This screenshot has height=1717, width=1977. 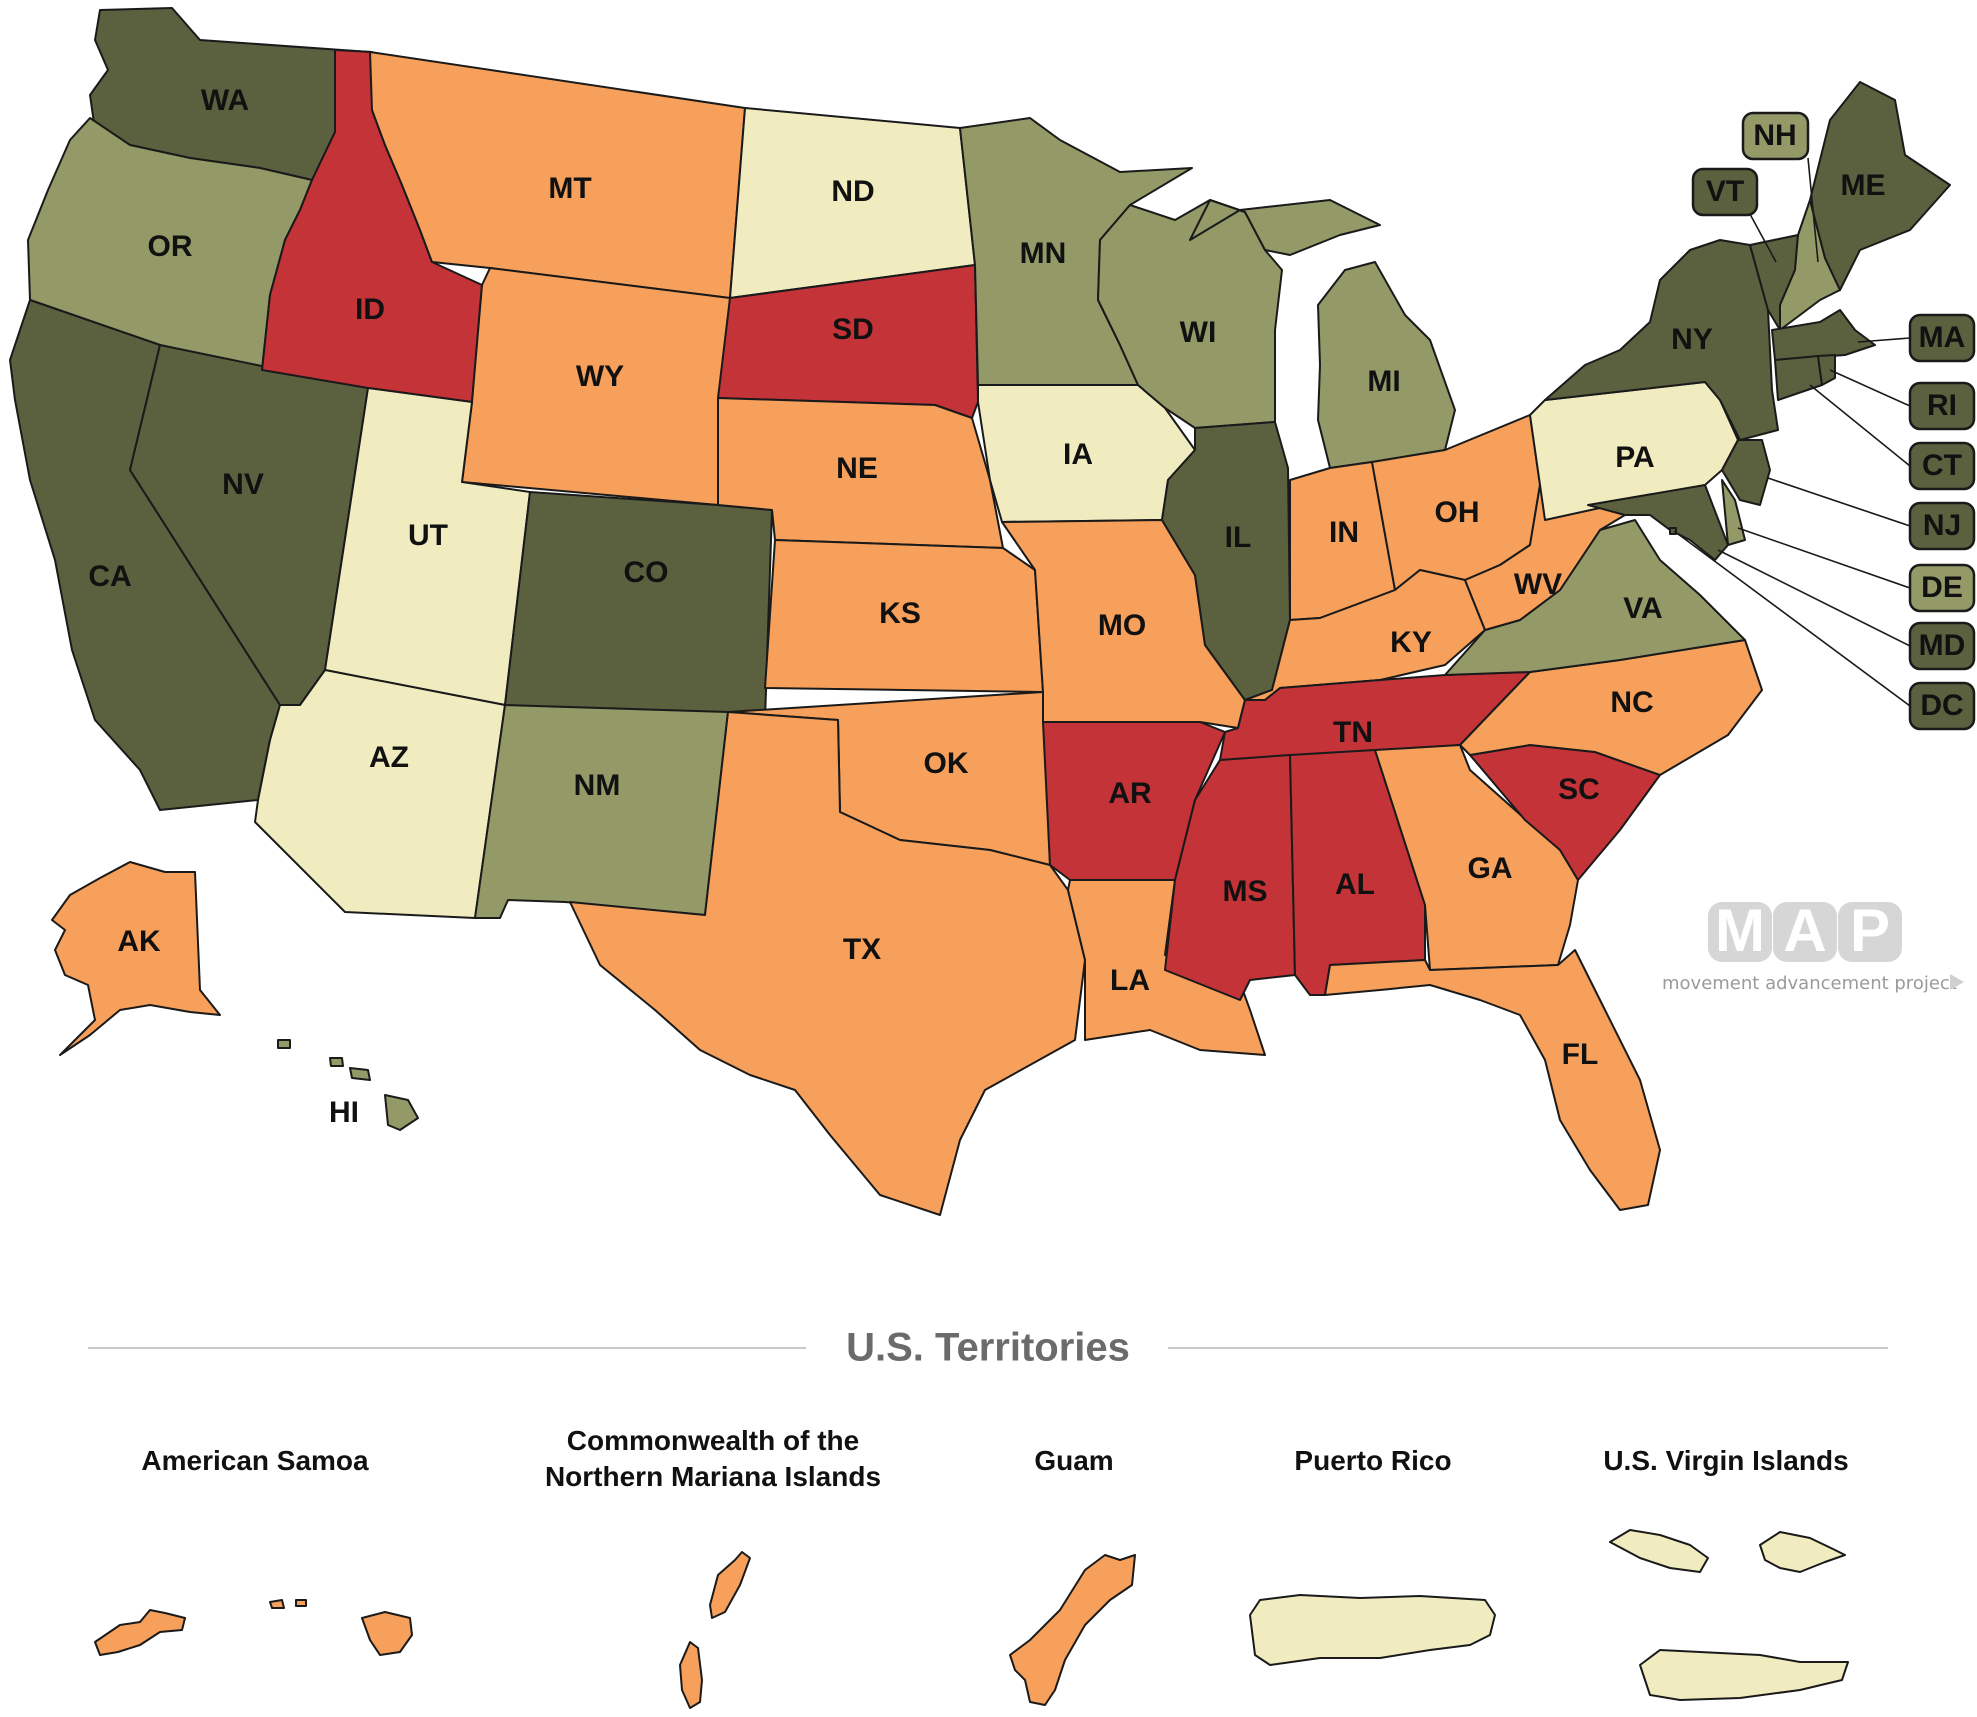 I want to click on map-logo: M A P movement advancement project, so click(x=1813, y=945).